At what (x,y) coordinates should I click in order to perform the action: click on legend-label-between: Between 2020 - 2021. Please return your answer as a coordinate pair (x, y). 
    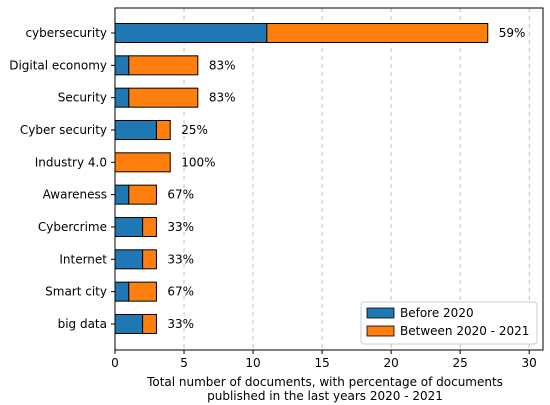
    Looking at the image, I should click on (464, 331).